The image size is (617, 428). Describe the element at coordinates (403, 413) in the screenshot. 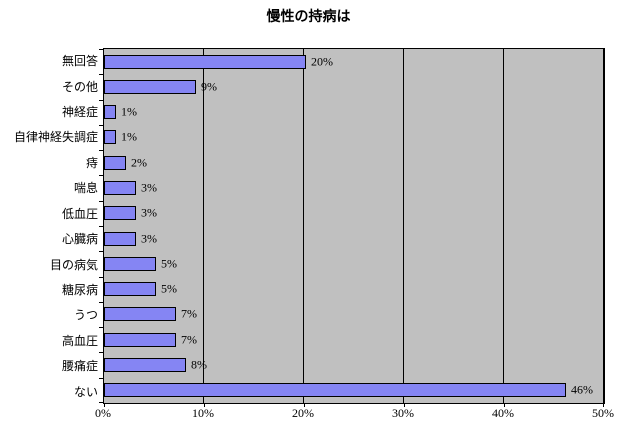

I see `x-axis-label: 30%` at that location.